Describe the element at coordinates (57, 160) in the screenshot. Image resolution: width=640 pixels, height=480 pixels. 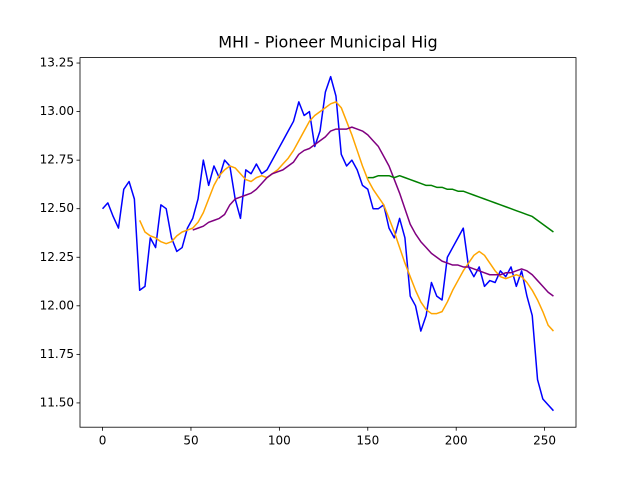
I see `y-tick-label: 12.75` at that location.